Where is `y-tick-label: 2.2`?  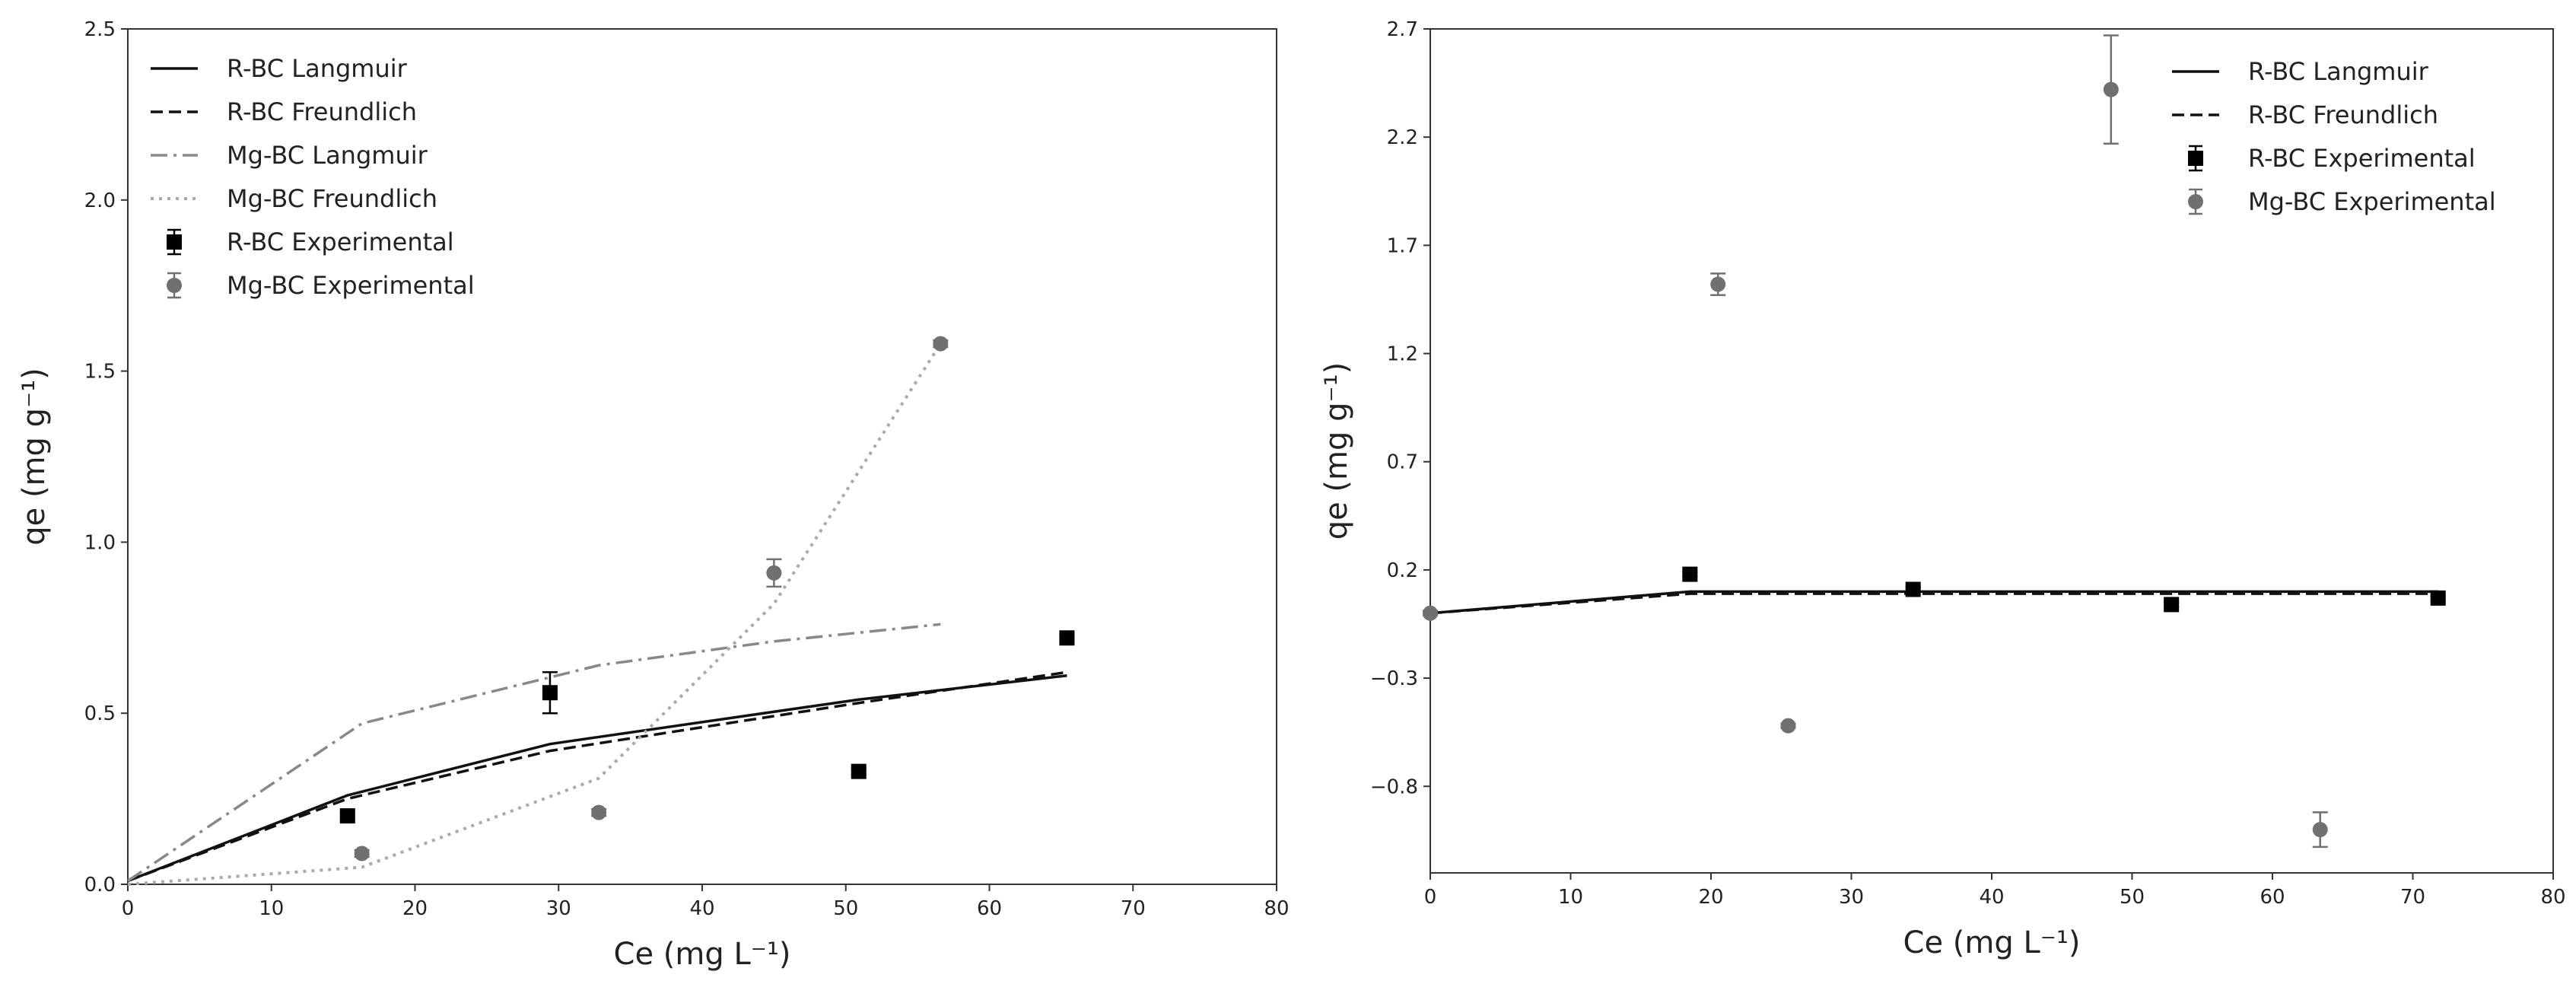
y-tick-label: 2.2 is located at coordinates (1402, 137).